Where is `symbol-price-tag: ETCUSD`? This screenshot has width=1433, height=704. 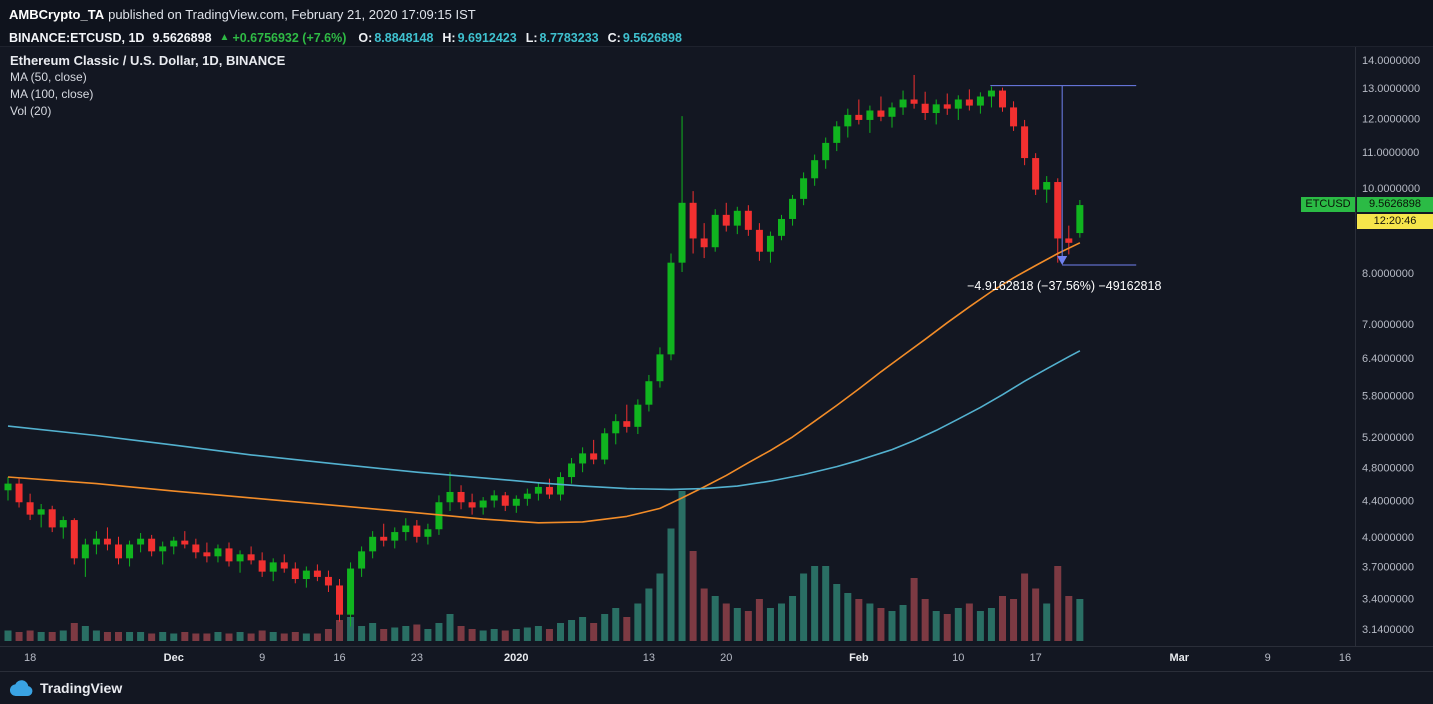
symbol-price-tag: ETCUSD is located at coordinates (1328, 204).